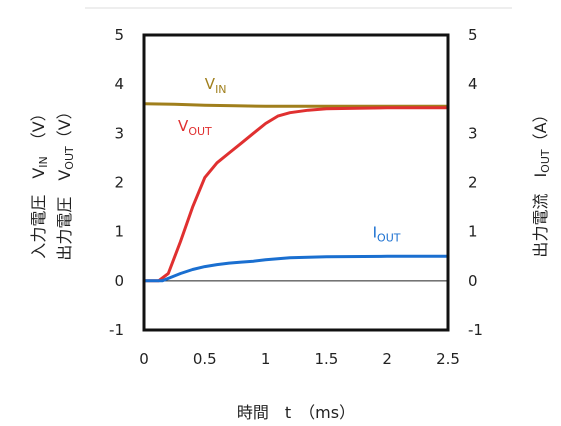 This screenshot has width=561, height=426. What do you see at coordinates (473, 84) in the screenshot?
I see `y-right-tick-label: 4` at bounding box center [473, 84].